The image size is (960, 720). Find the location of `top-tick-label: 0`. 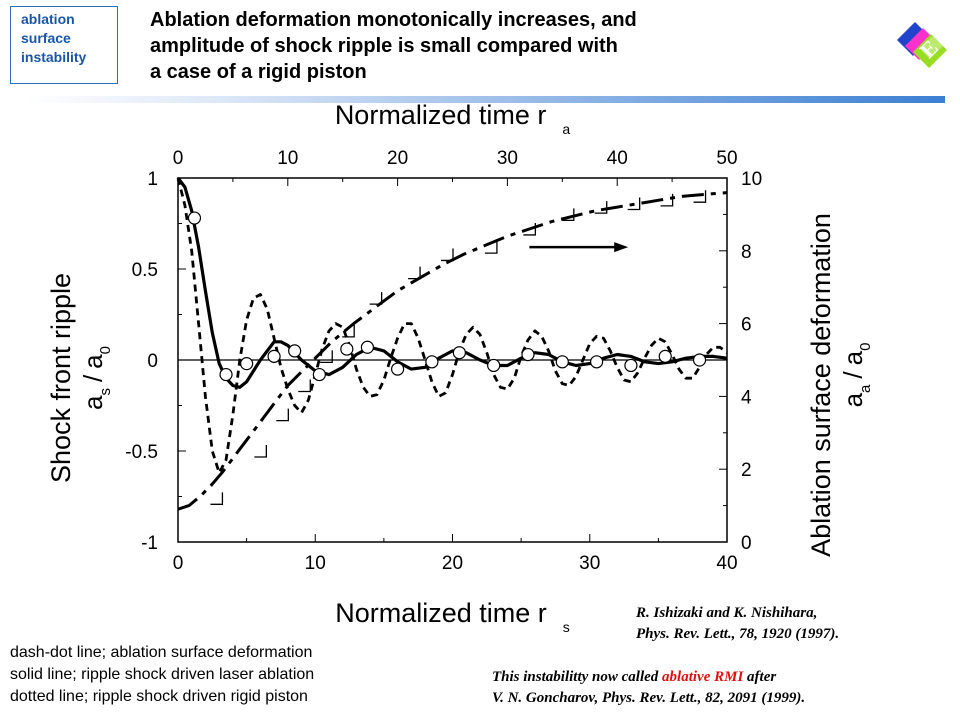

top-tick-label: 0 is located at coordinates (178, 158).